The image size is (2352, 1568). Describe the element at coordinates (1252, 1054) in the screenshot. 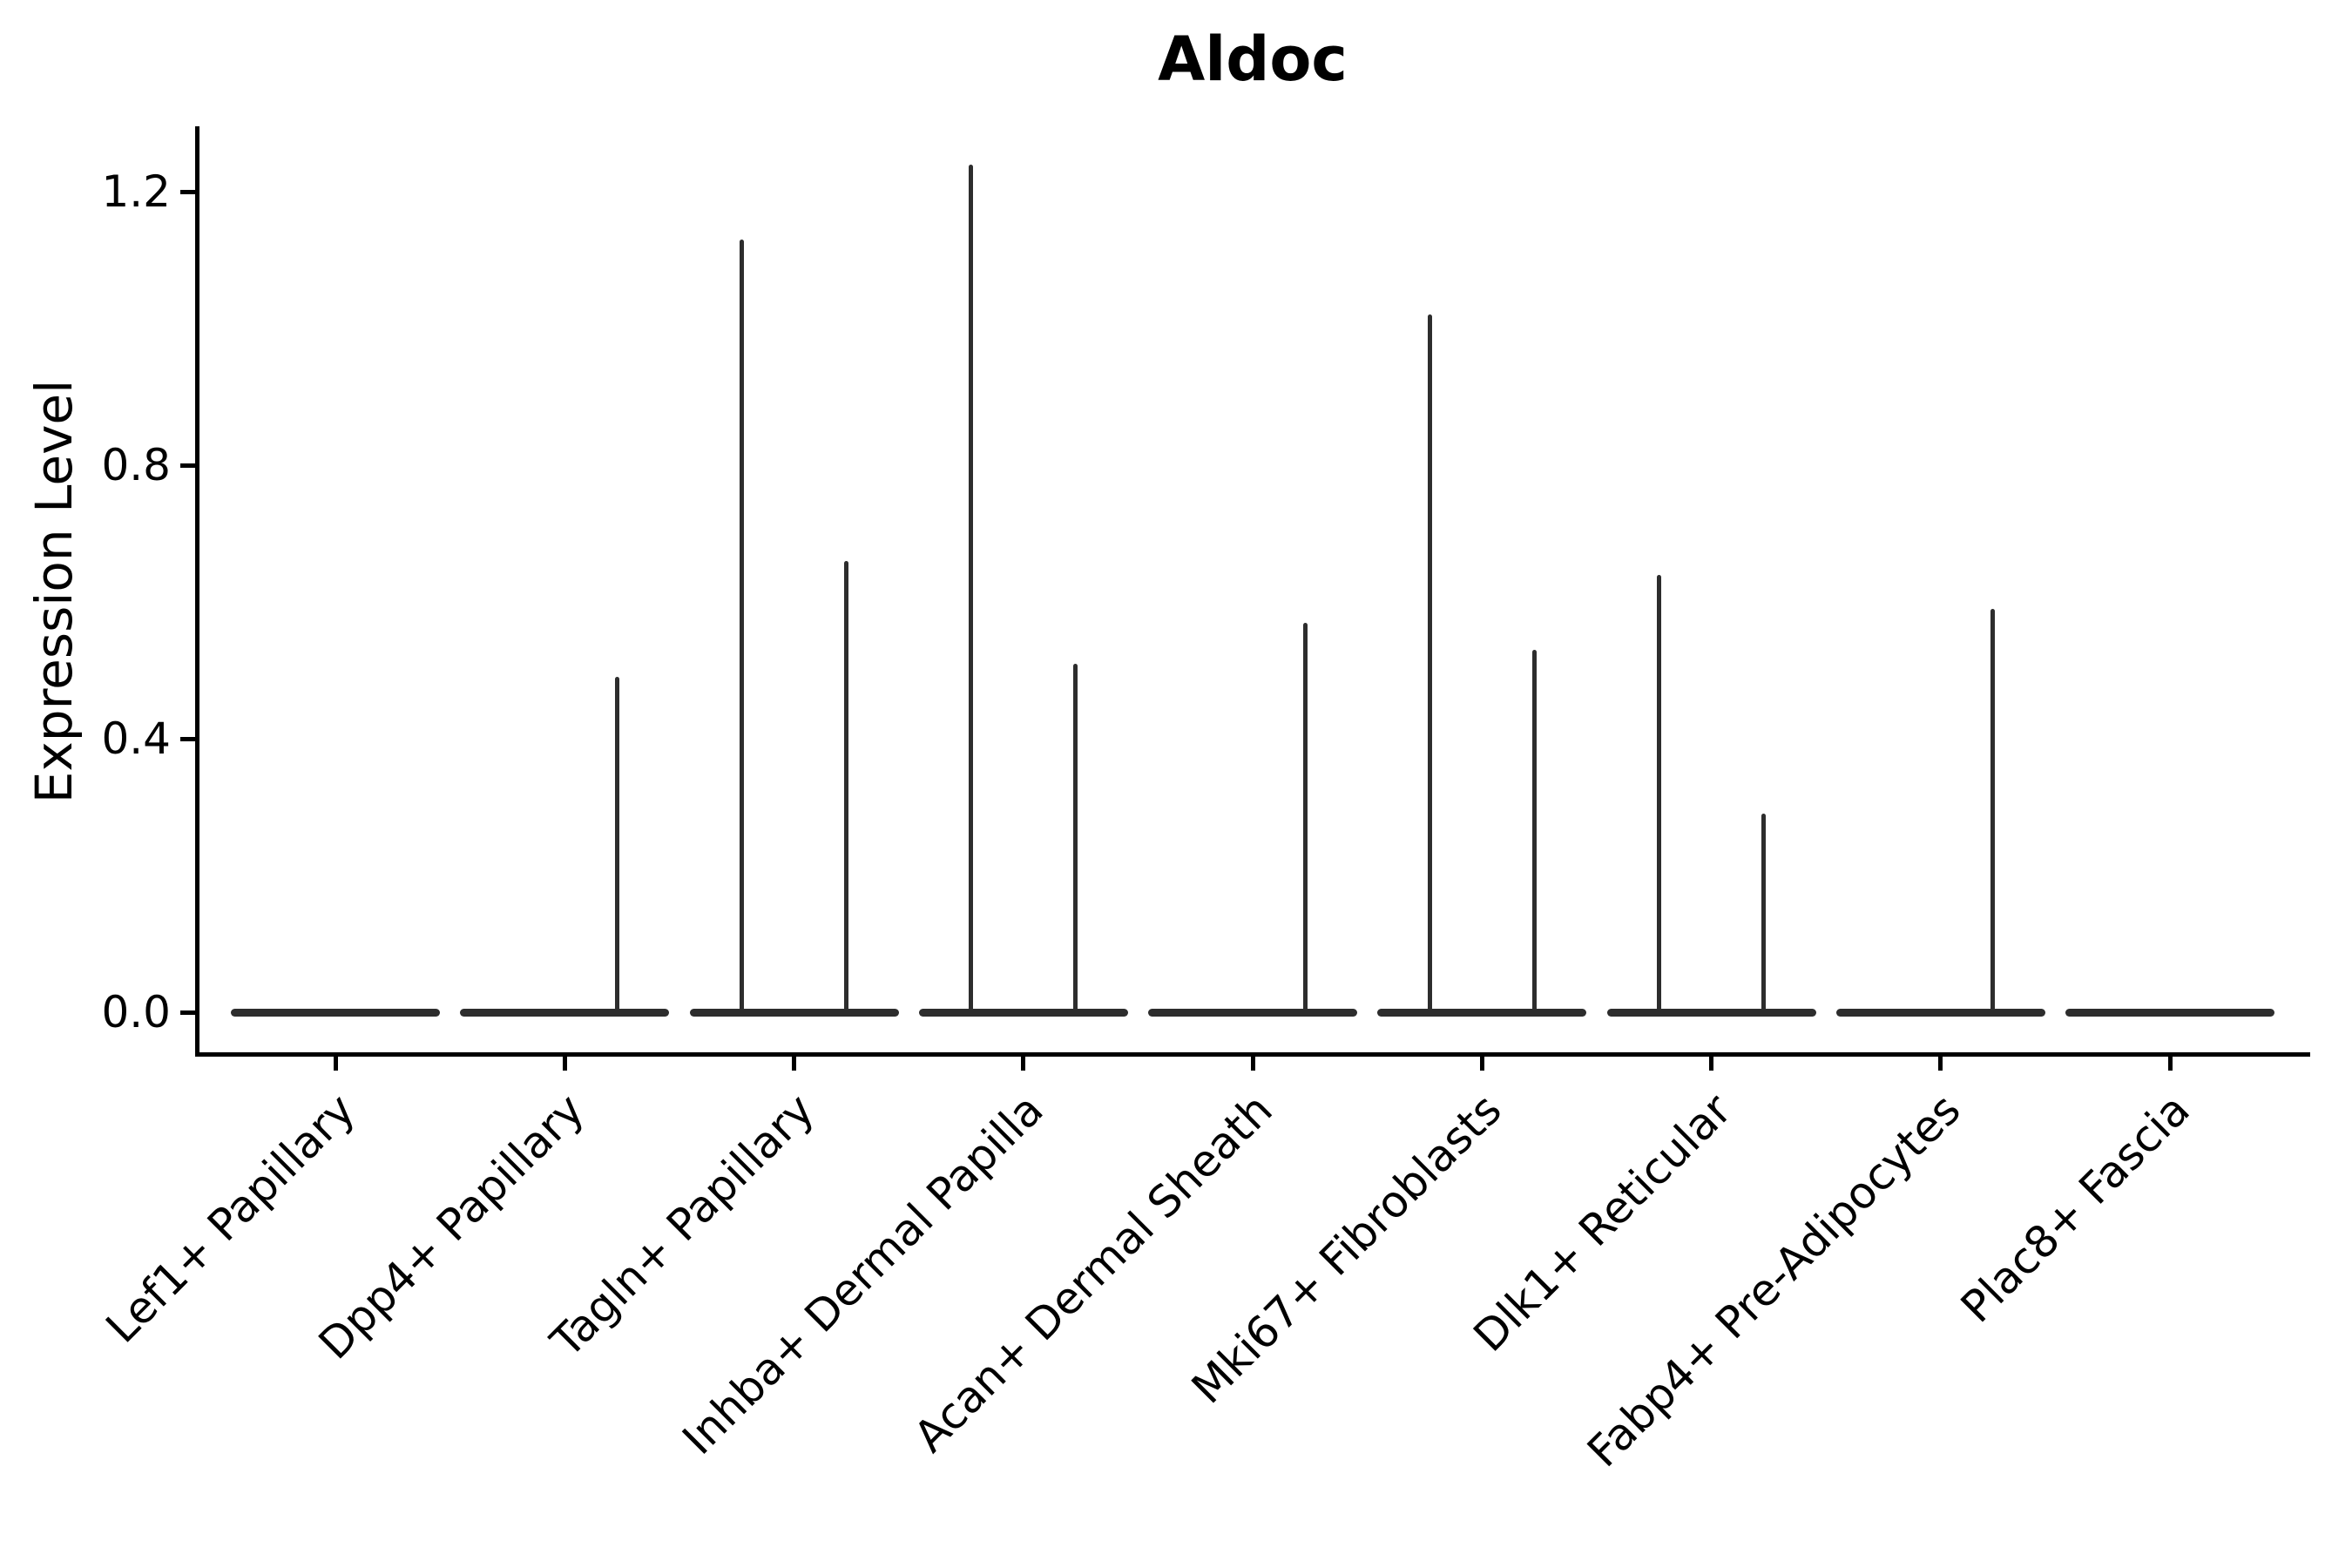

I see `x-axis-line` at that location.